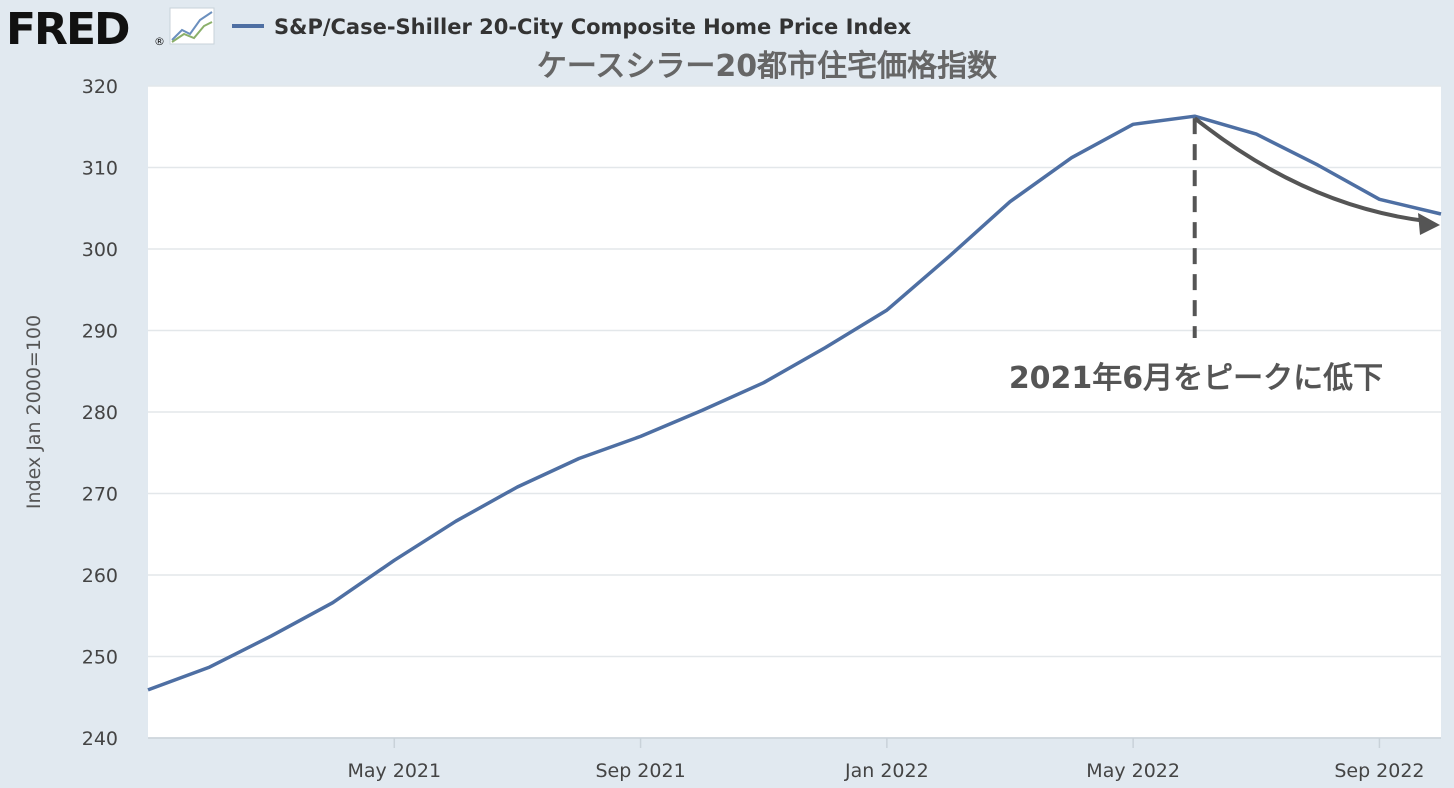 This screenshot has height=788, width=1454. I want to click on fred-logo: FRED ®, so click(110, 29).